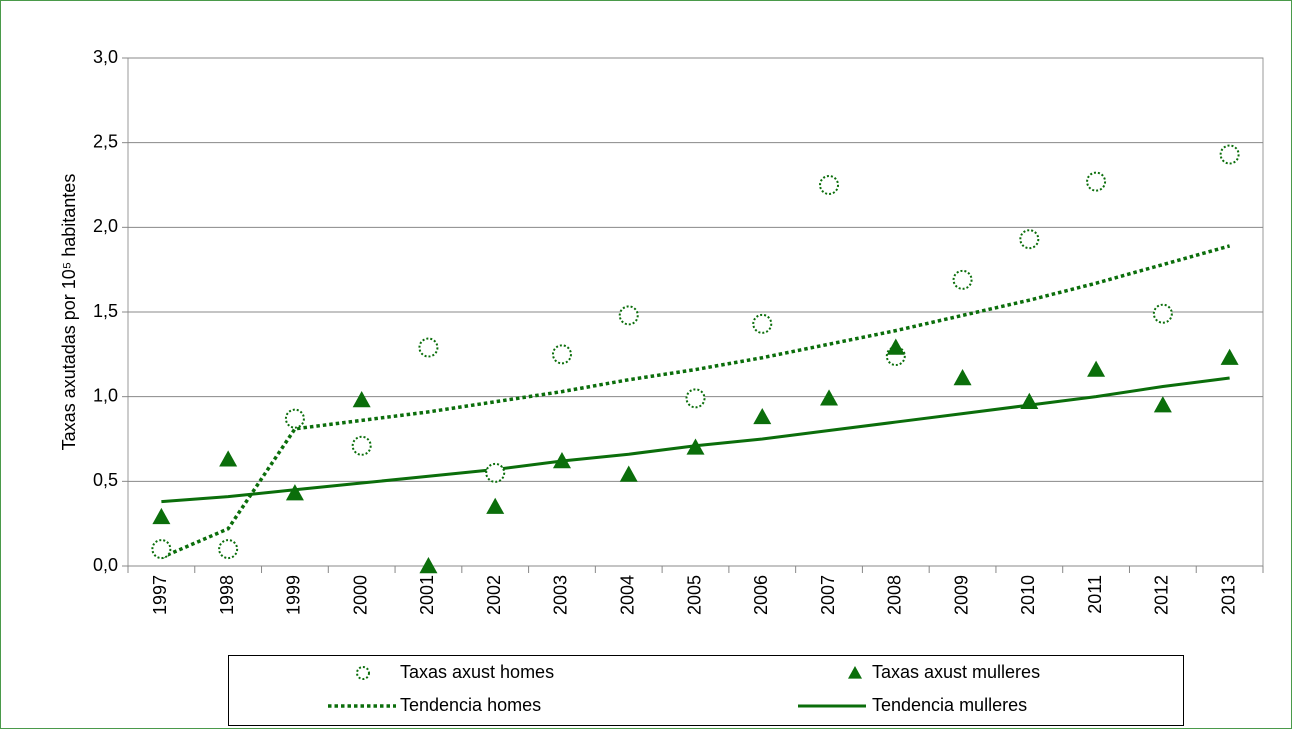  Describe the element at coordinates (627, 595) in the screenshot. I see `x-tick-label: 2004` at that location.